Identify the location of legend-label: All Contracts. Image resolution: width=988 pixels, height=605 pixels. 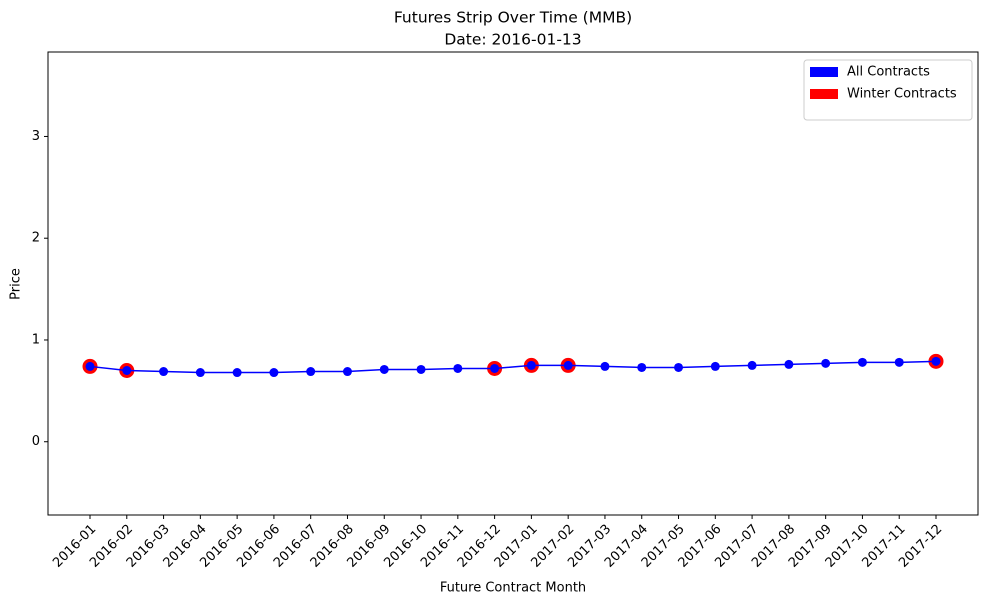
(888, 72).